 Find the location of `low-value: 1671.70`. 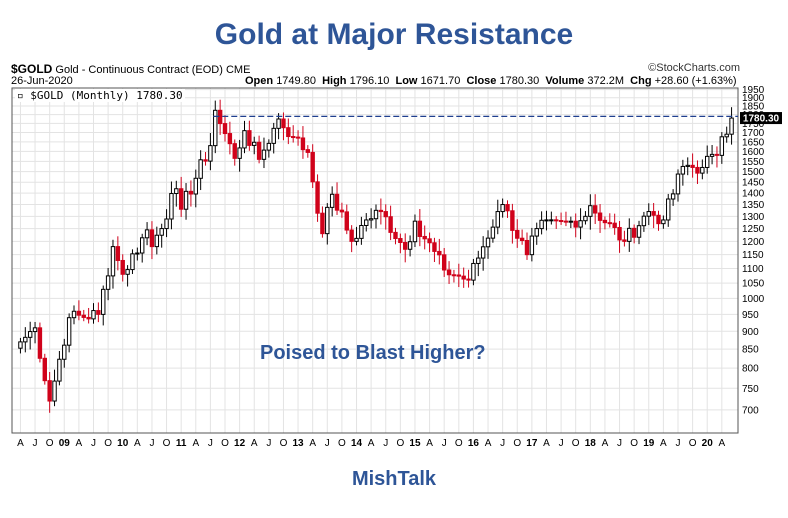

low-value: 1671.70 is located at coordinates (440, 81).